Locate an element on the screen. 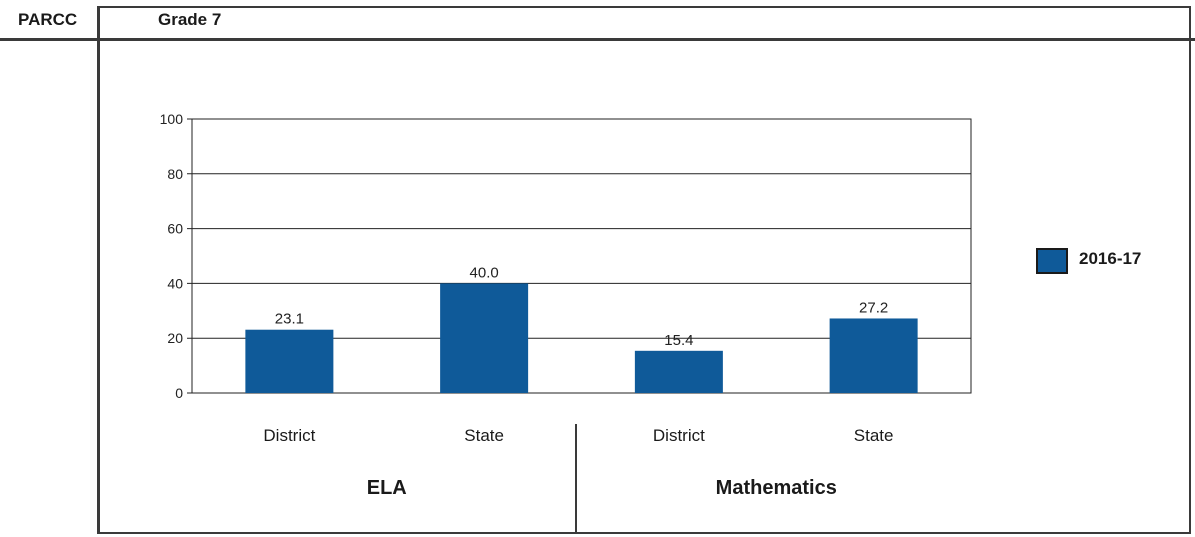 Image resolution: width=1195 pixels, height=537 pixels. group-label: Mathematics is located at coordinates (776, 488).